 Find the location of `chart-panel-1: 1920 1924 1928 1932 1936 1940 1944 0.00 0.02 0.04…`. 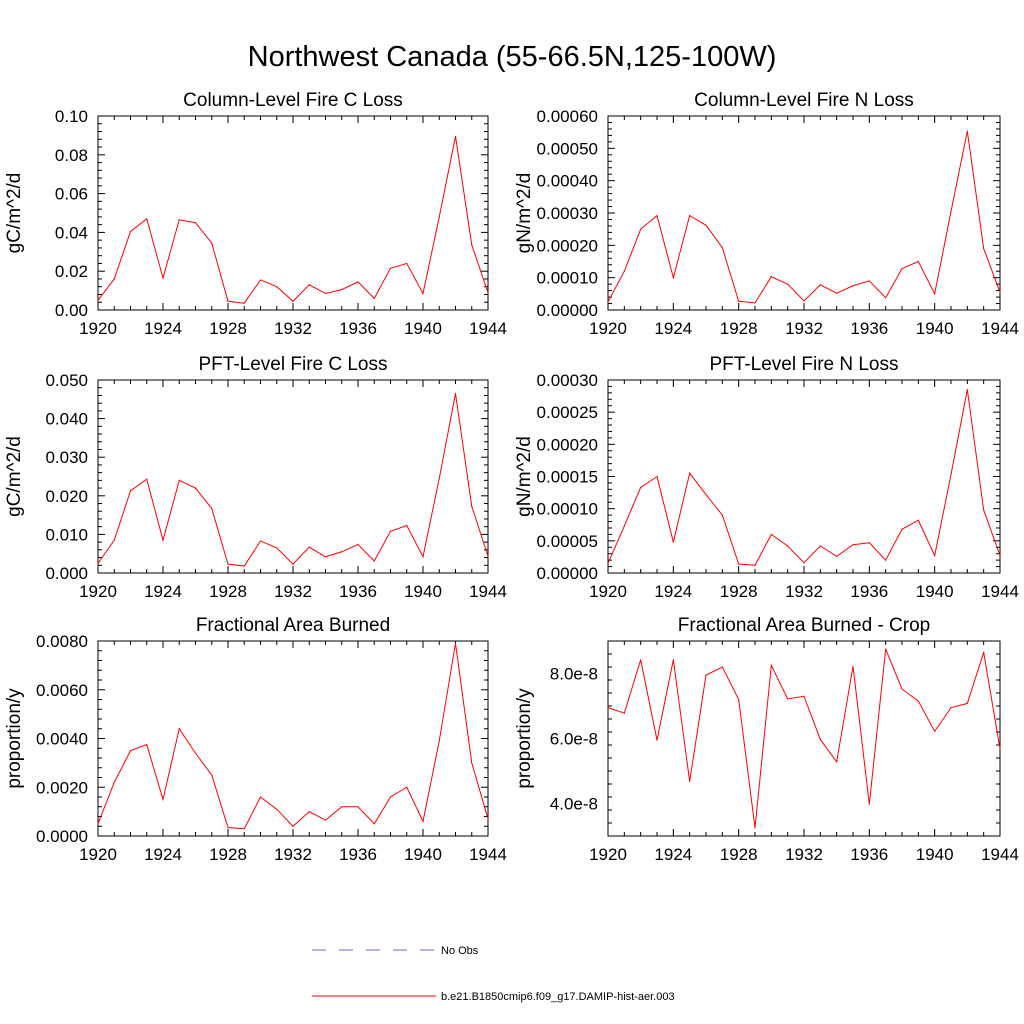

chart-panel-1: 1920 1924 1928 1932 1936 1940 1944 0.00 0.02 0.04… is located at coordinates (255, 214).